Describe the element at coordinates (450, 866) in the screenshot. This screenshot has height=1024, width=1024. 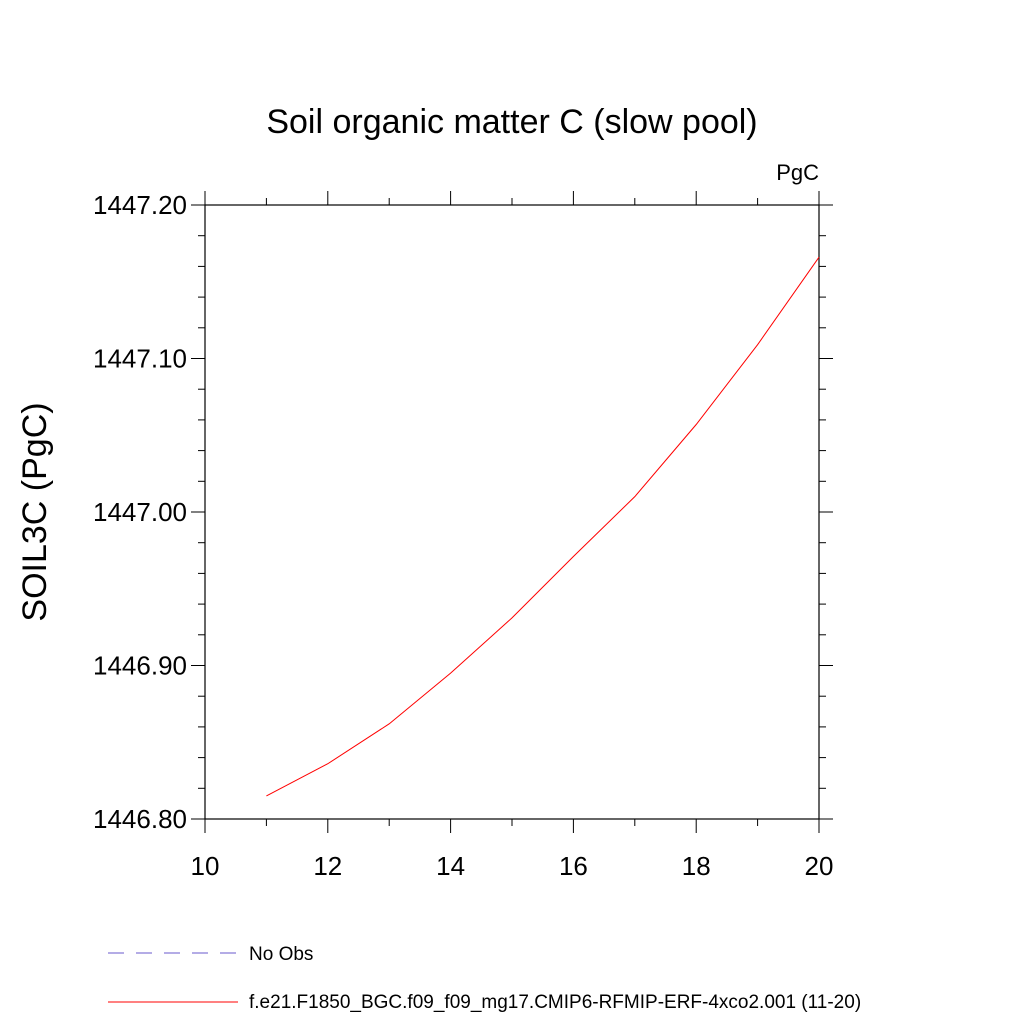
I see `x-tick-label: 14` at that location.